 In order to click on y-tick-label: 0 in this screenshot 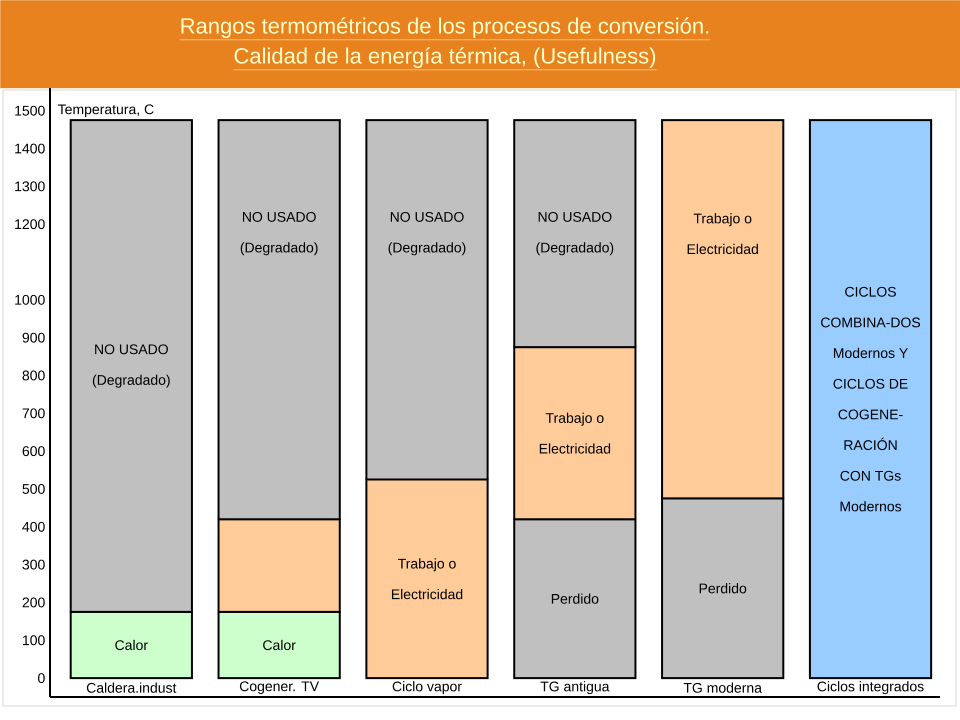, I will do `click(41, 678)`.